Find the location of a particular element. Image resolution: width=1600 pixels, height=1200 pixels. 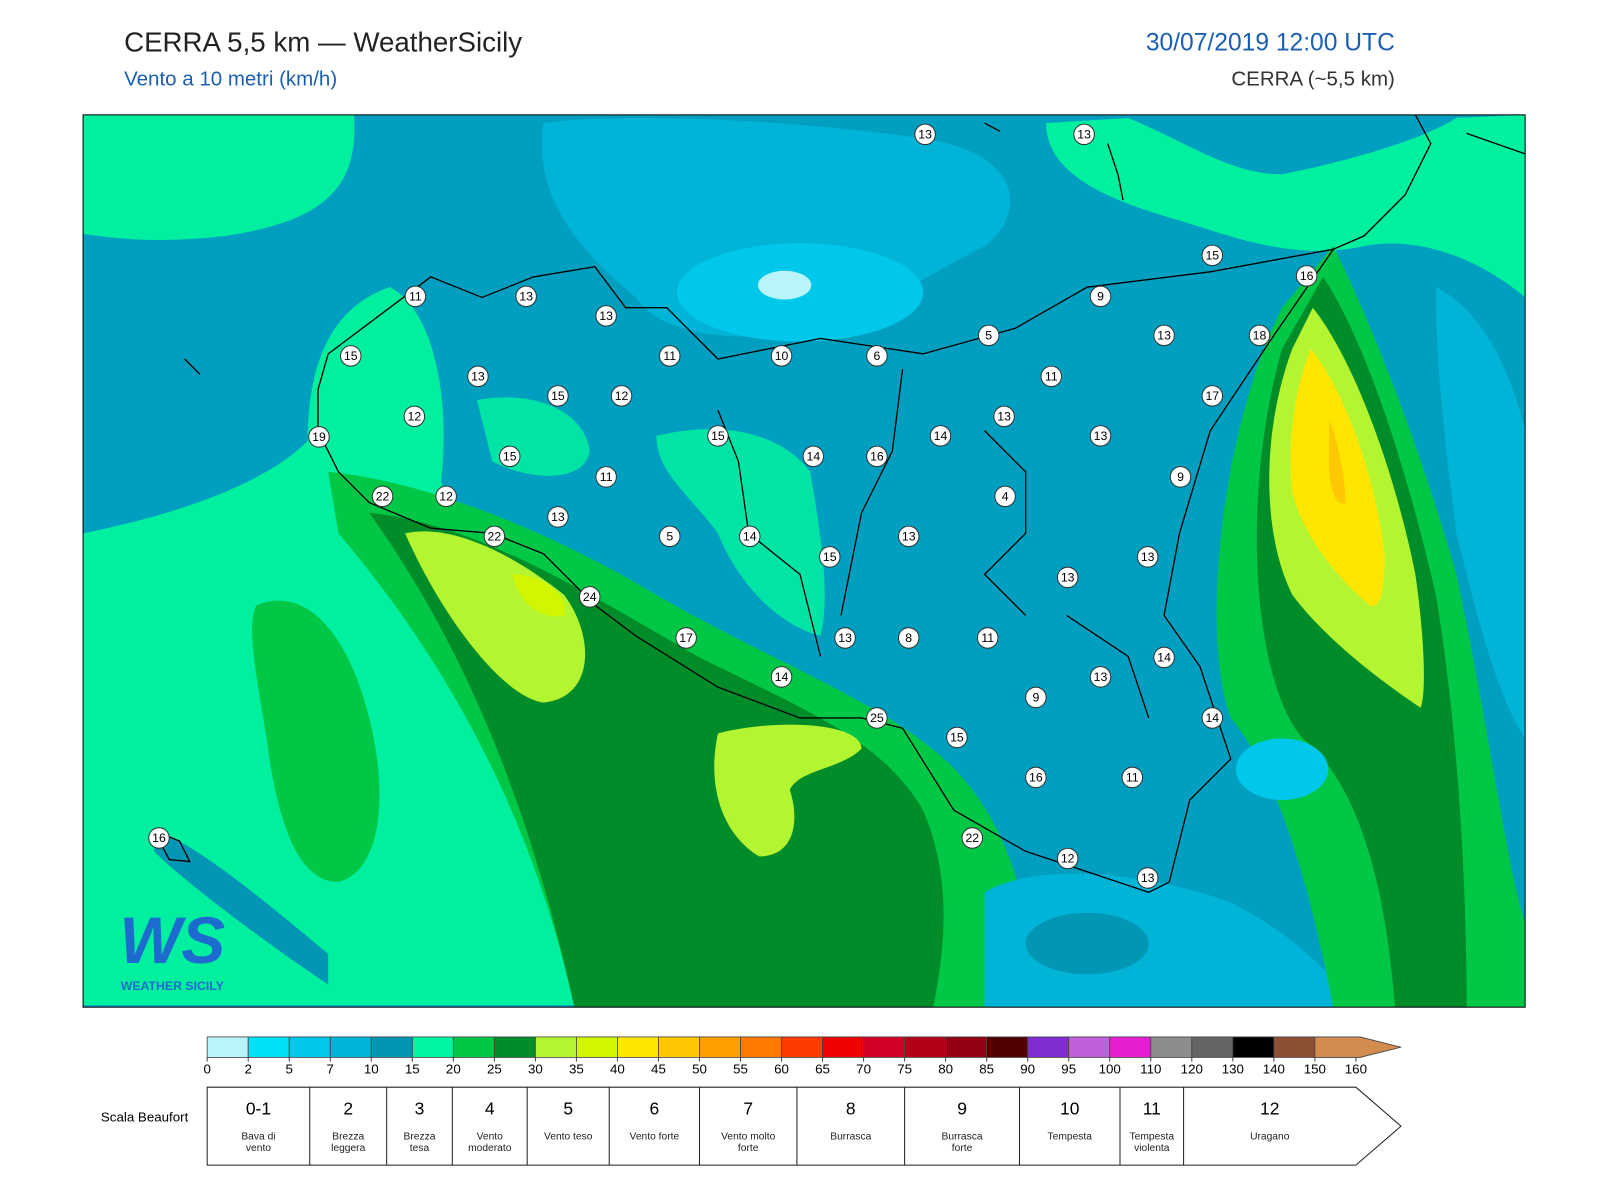

colorbar-tick-label: 5 is located at coordinates (289, 1068).